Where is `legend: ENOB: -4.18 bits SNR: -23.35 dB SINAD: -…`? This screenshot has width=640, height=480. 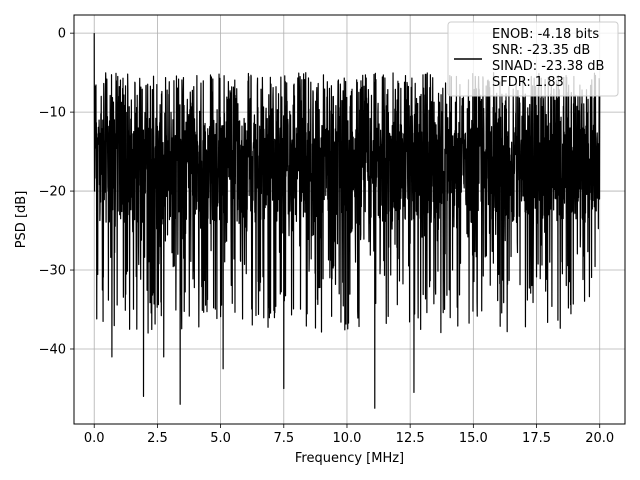
legend: ENOB: -4.18 bits SNR: -23.35 dB SINAD: -… is located at coordinates (533, 59).